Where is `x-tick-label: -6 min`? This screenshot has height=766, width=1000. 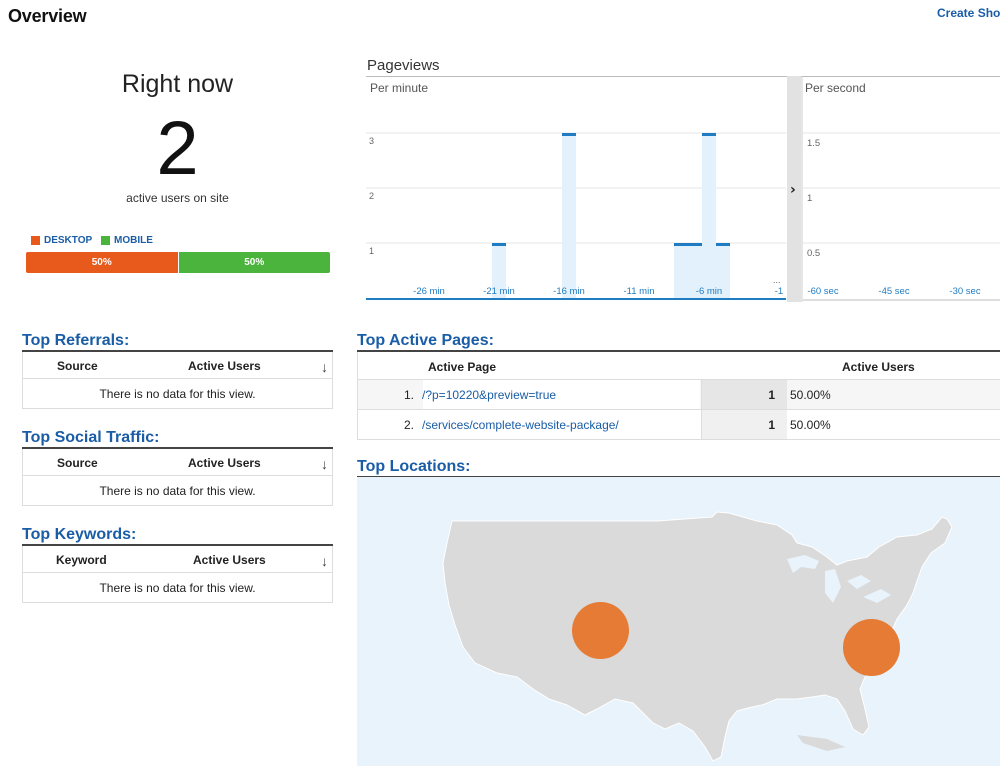
x-tick-label: -6 min is located at coordinates (709, 291).